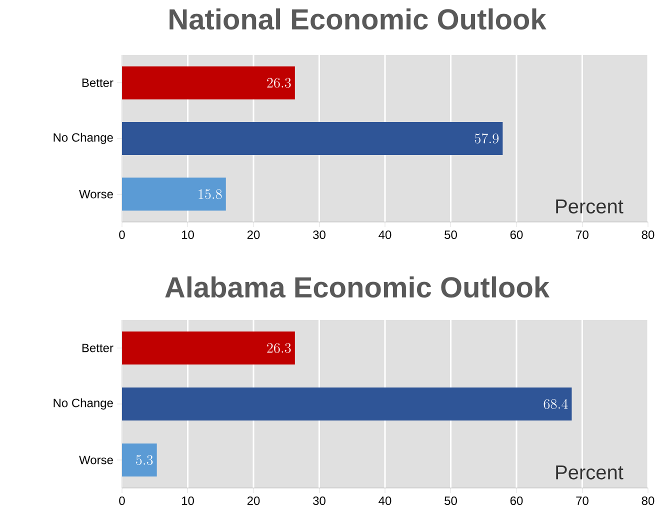  Describe the element at coordinates (210, 194) in the screenshot. I see `data-label: 15.8` at that location.